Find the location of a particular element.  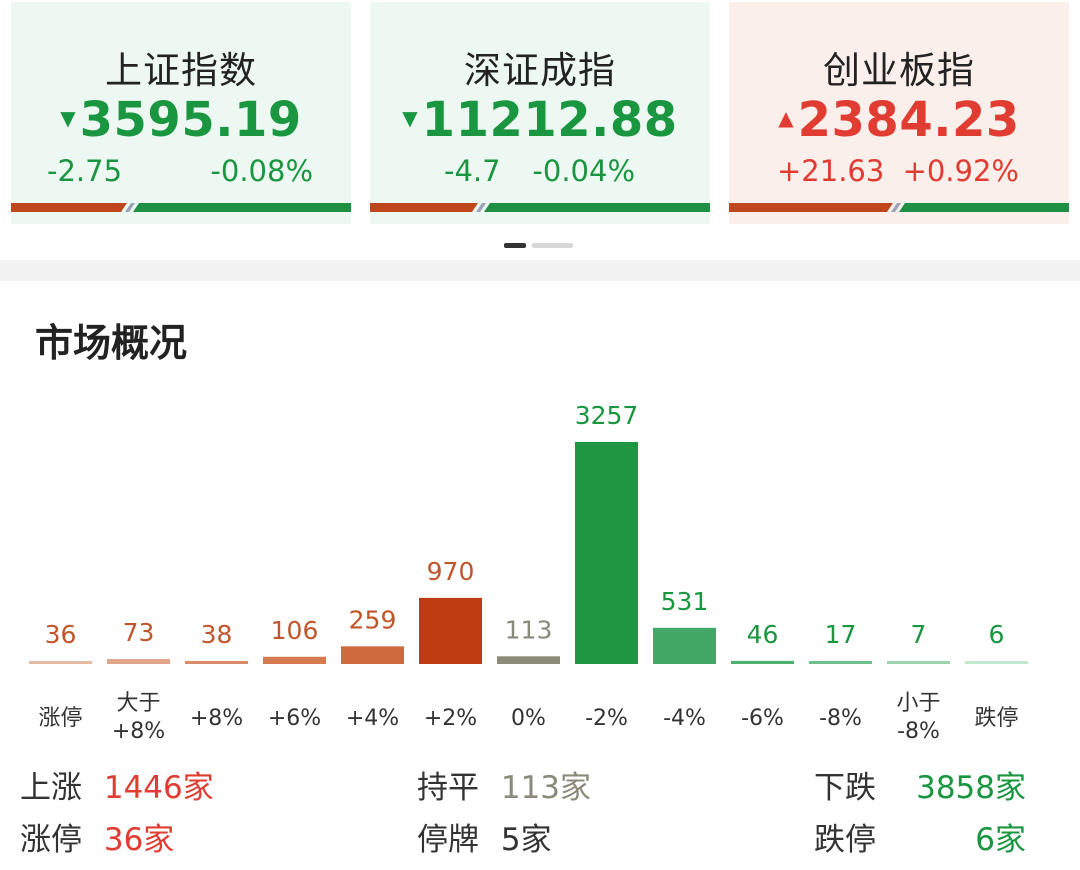

index-card-cyb: 创业板指 ▲2384.23 +21.63 +0.92% is located at coordinates (899, 113).